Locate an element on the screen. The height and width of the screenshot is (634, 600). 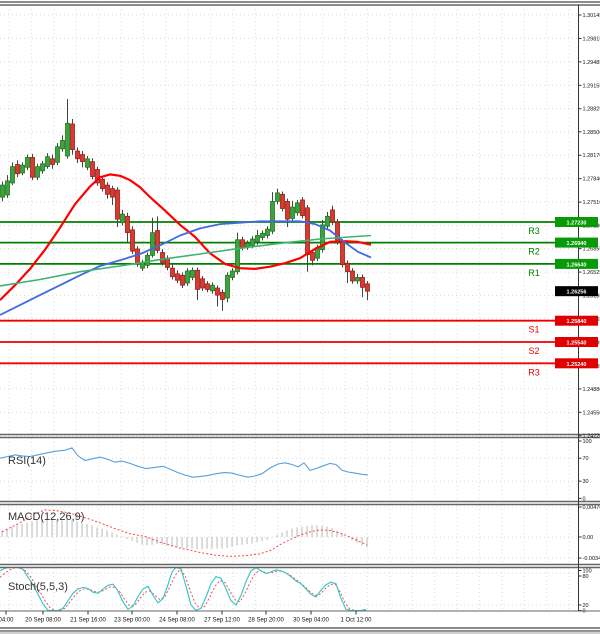
resistance-label-r3: R3 is located at coordinates (534, 231).